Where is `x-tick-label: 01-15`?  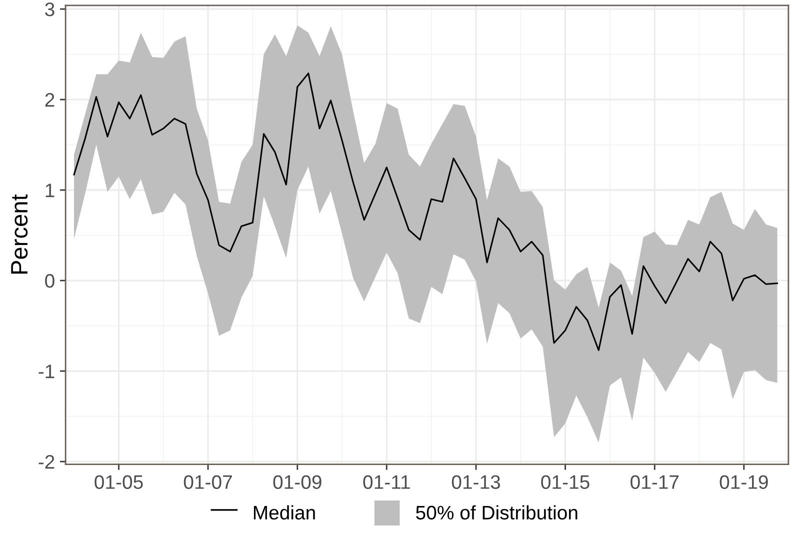
x-tick-label: 01-15 is located at coordinates (565, 482).